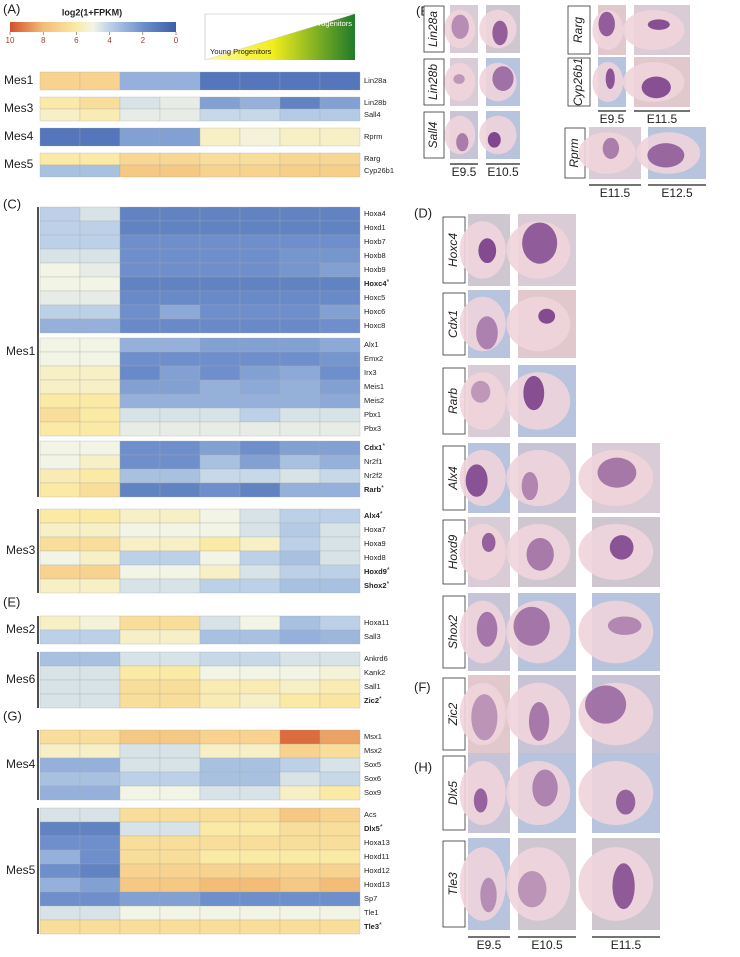 This screenshot has height=957, width=740. Describe the element at coordinates (377, 842) in the screenshot. I see `gene-name: Hoxa13` at that location.